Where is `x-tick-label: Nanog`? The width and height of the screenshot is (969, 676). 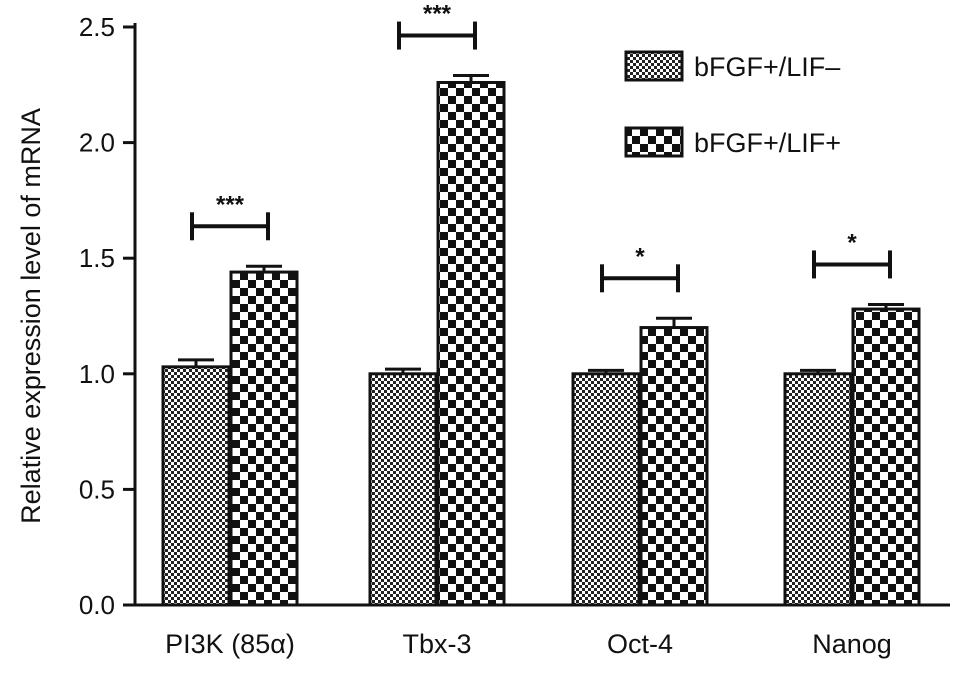 x-tick-label: Nanog is located at coordinates (852, 644).